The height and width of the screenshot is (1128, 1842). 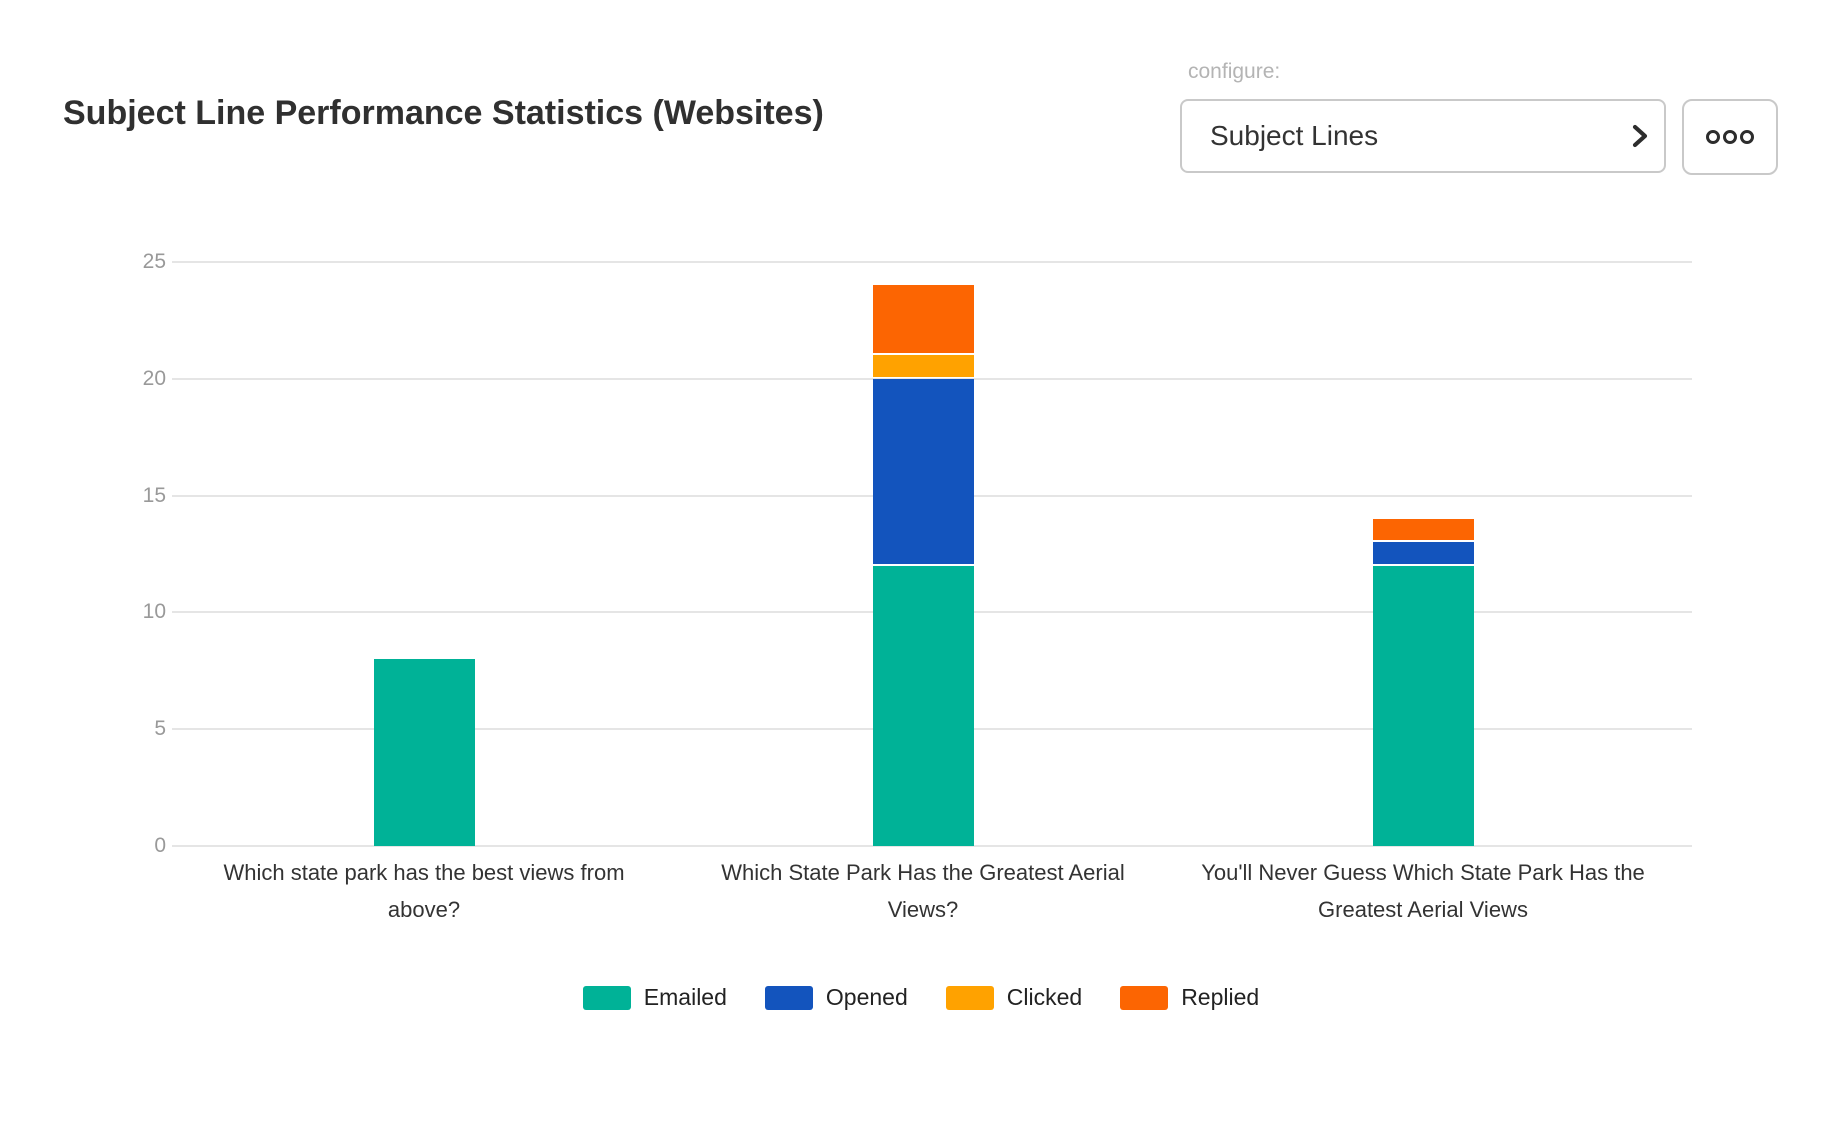 I want to click on y-axis-label: 15, so click(x=154, y=495).